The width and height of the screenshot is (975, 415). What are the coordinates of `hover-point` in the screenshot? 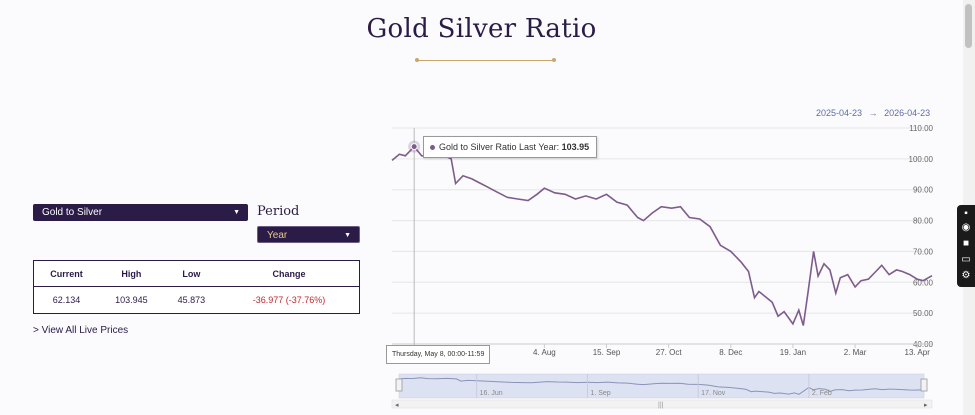 It's located at (414, 146).